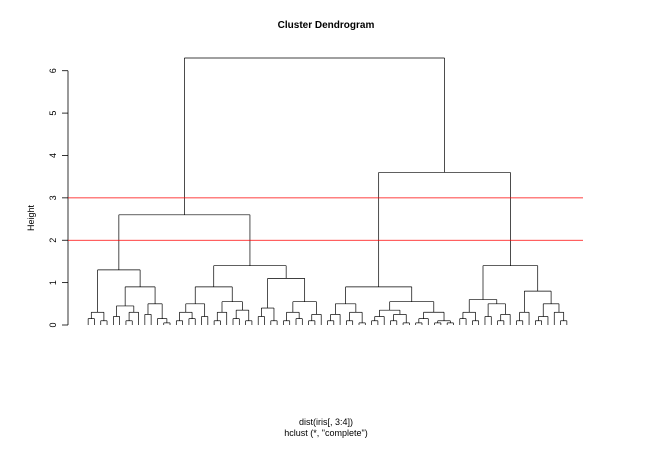 The image size is (653, 449). Describe the element at coordinates (325, 433) in the screenshot. I see `x-axis-label: hclust (*, "complete")` at that location.